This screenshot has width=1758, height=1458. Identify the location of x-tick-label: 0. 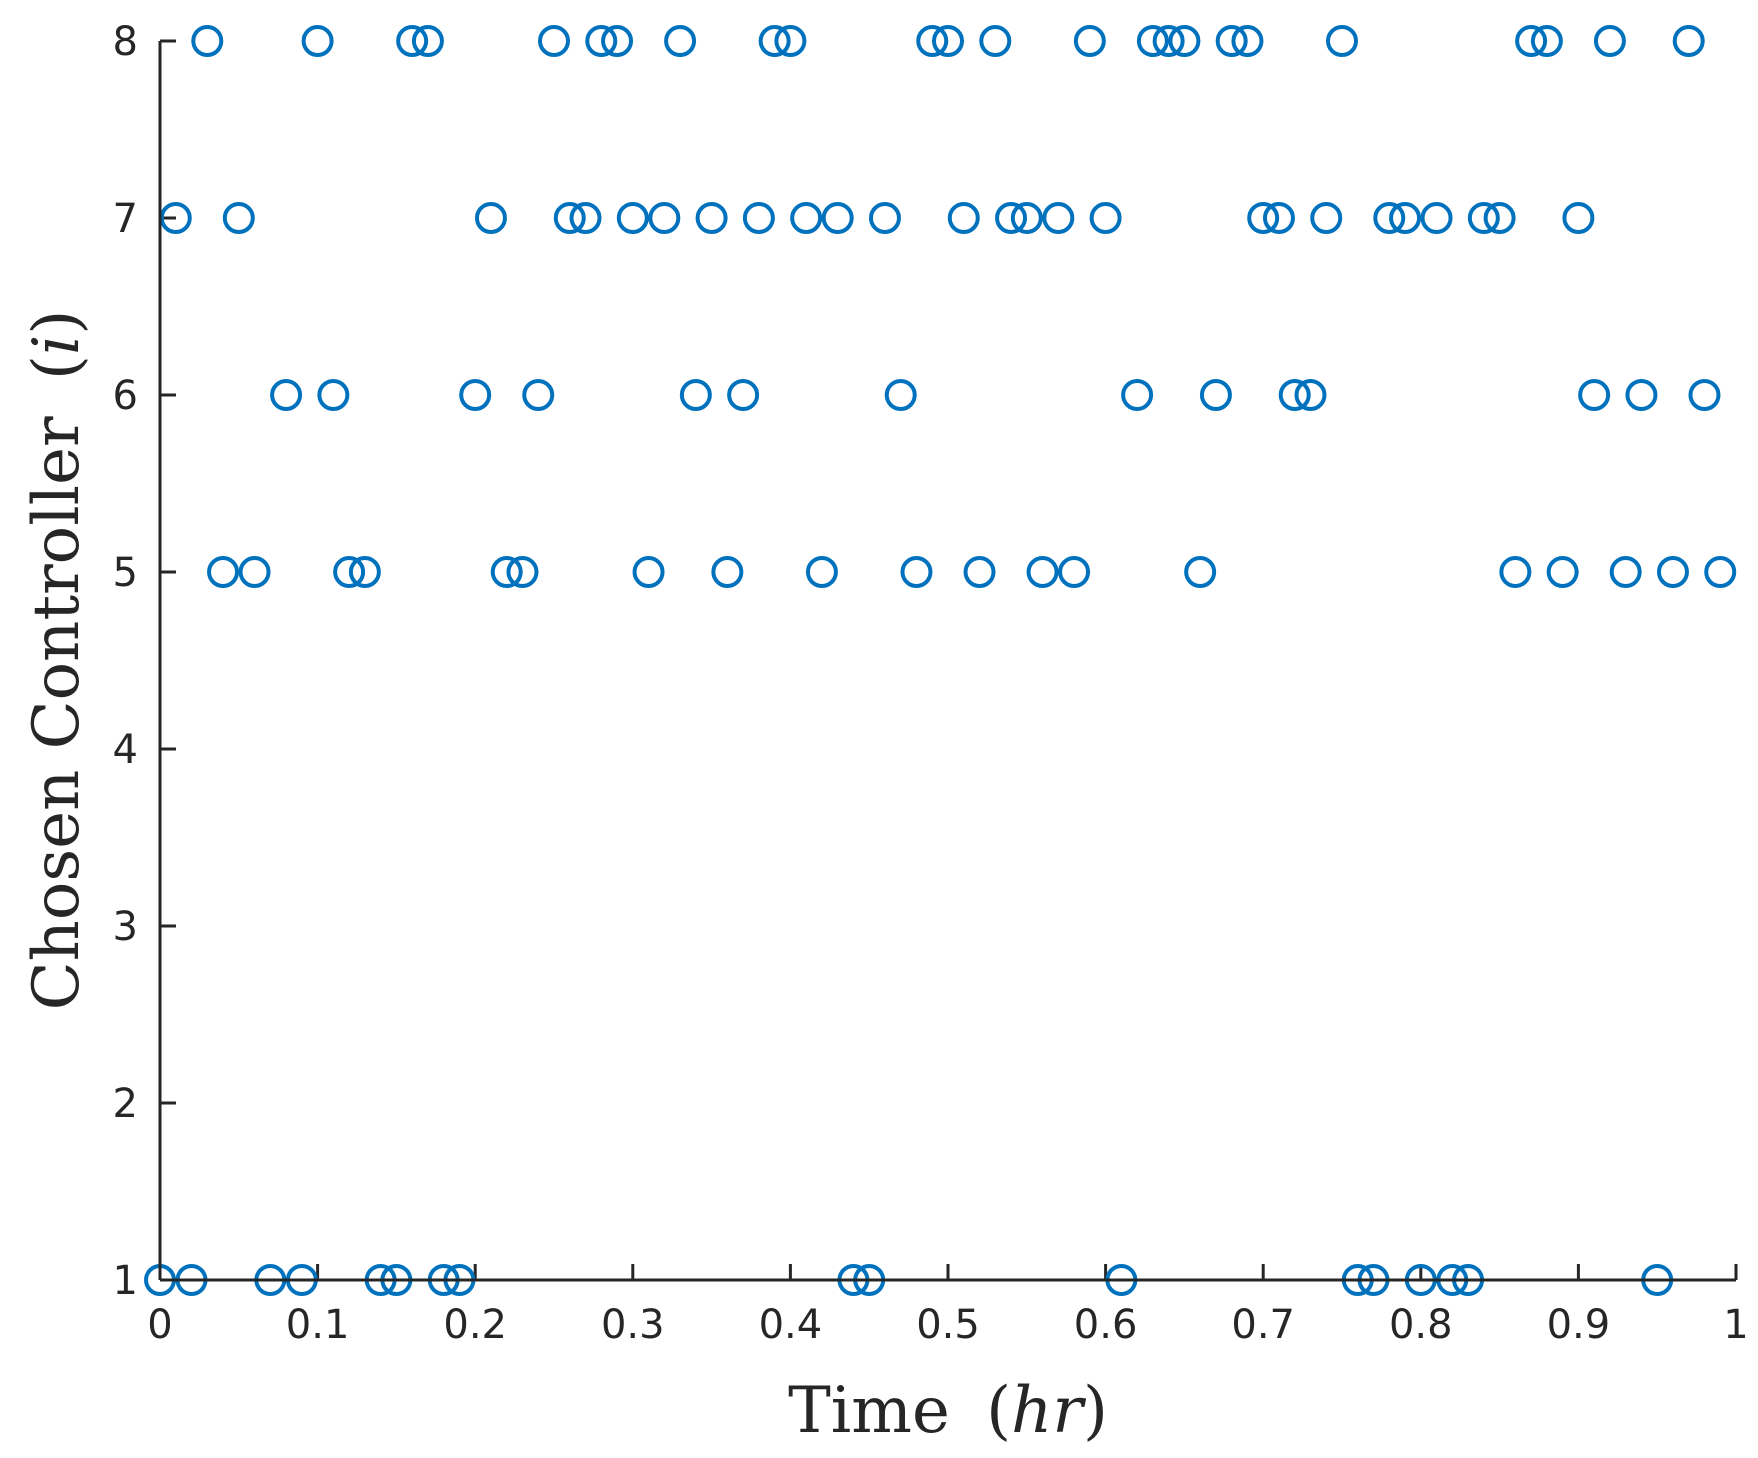
(159, 1325).